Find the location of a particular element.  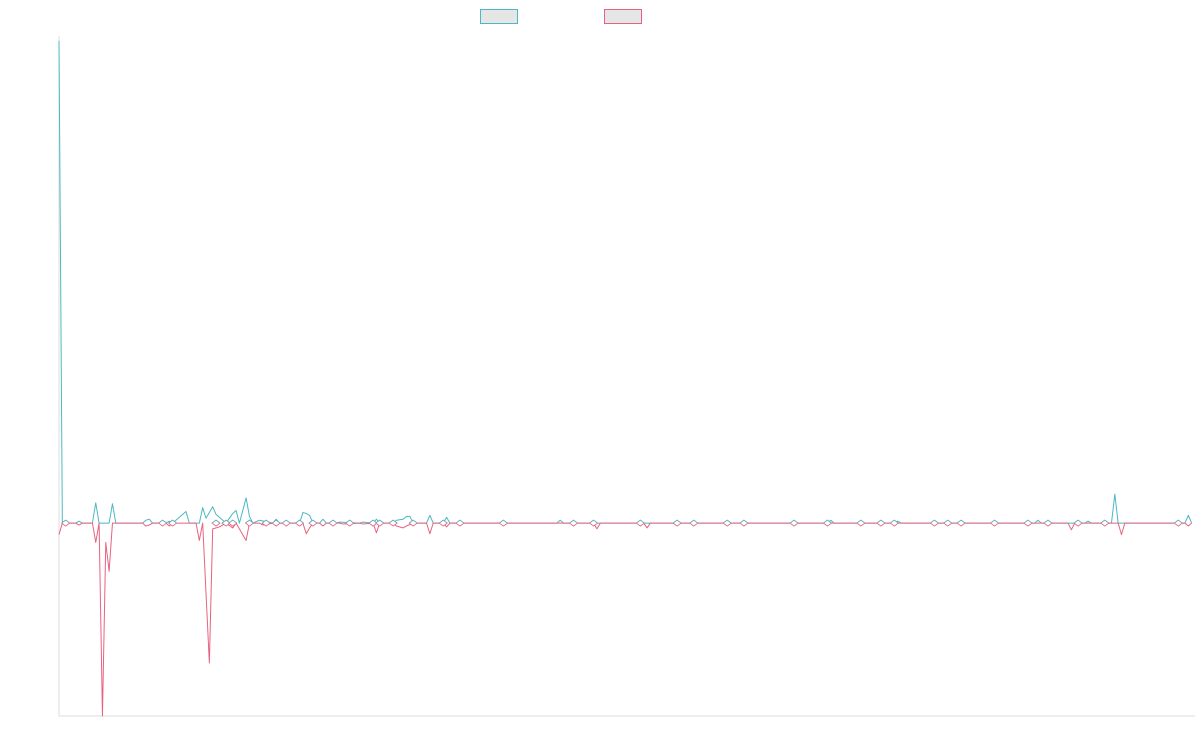

legend-item-series-b is located at coordinates (626, 16).